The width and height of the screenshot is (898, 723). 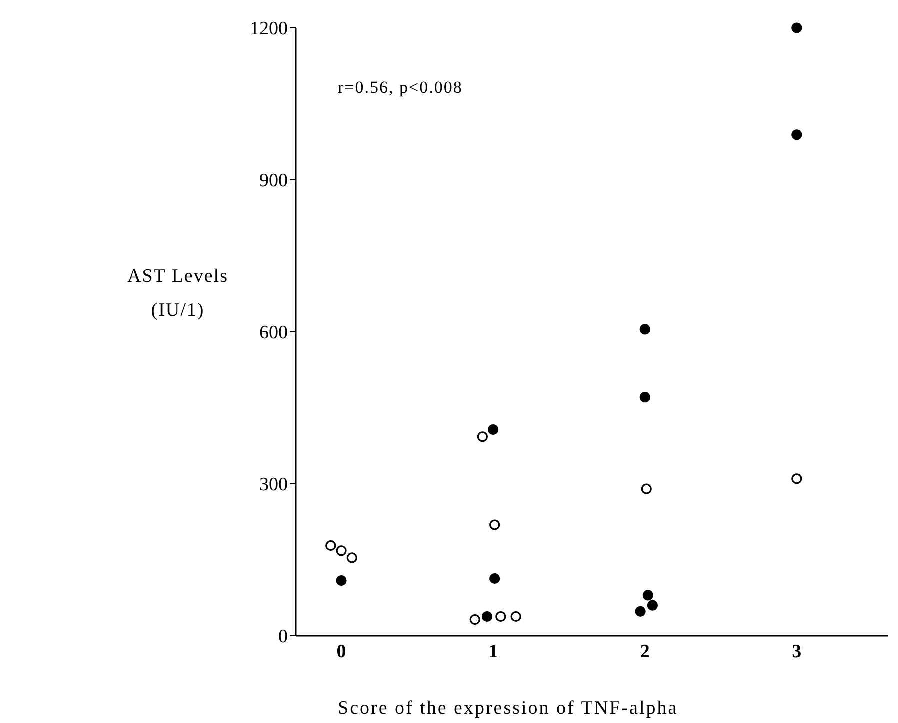 What do you see at coordinates (493, 651) in the screenshot?
I see `x-tick-label: 1` at bounding box center [493, 651].